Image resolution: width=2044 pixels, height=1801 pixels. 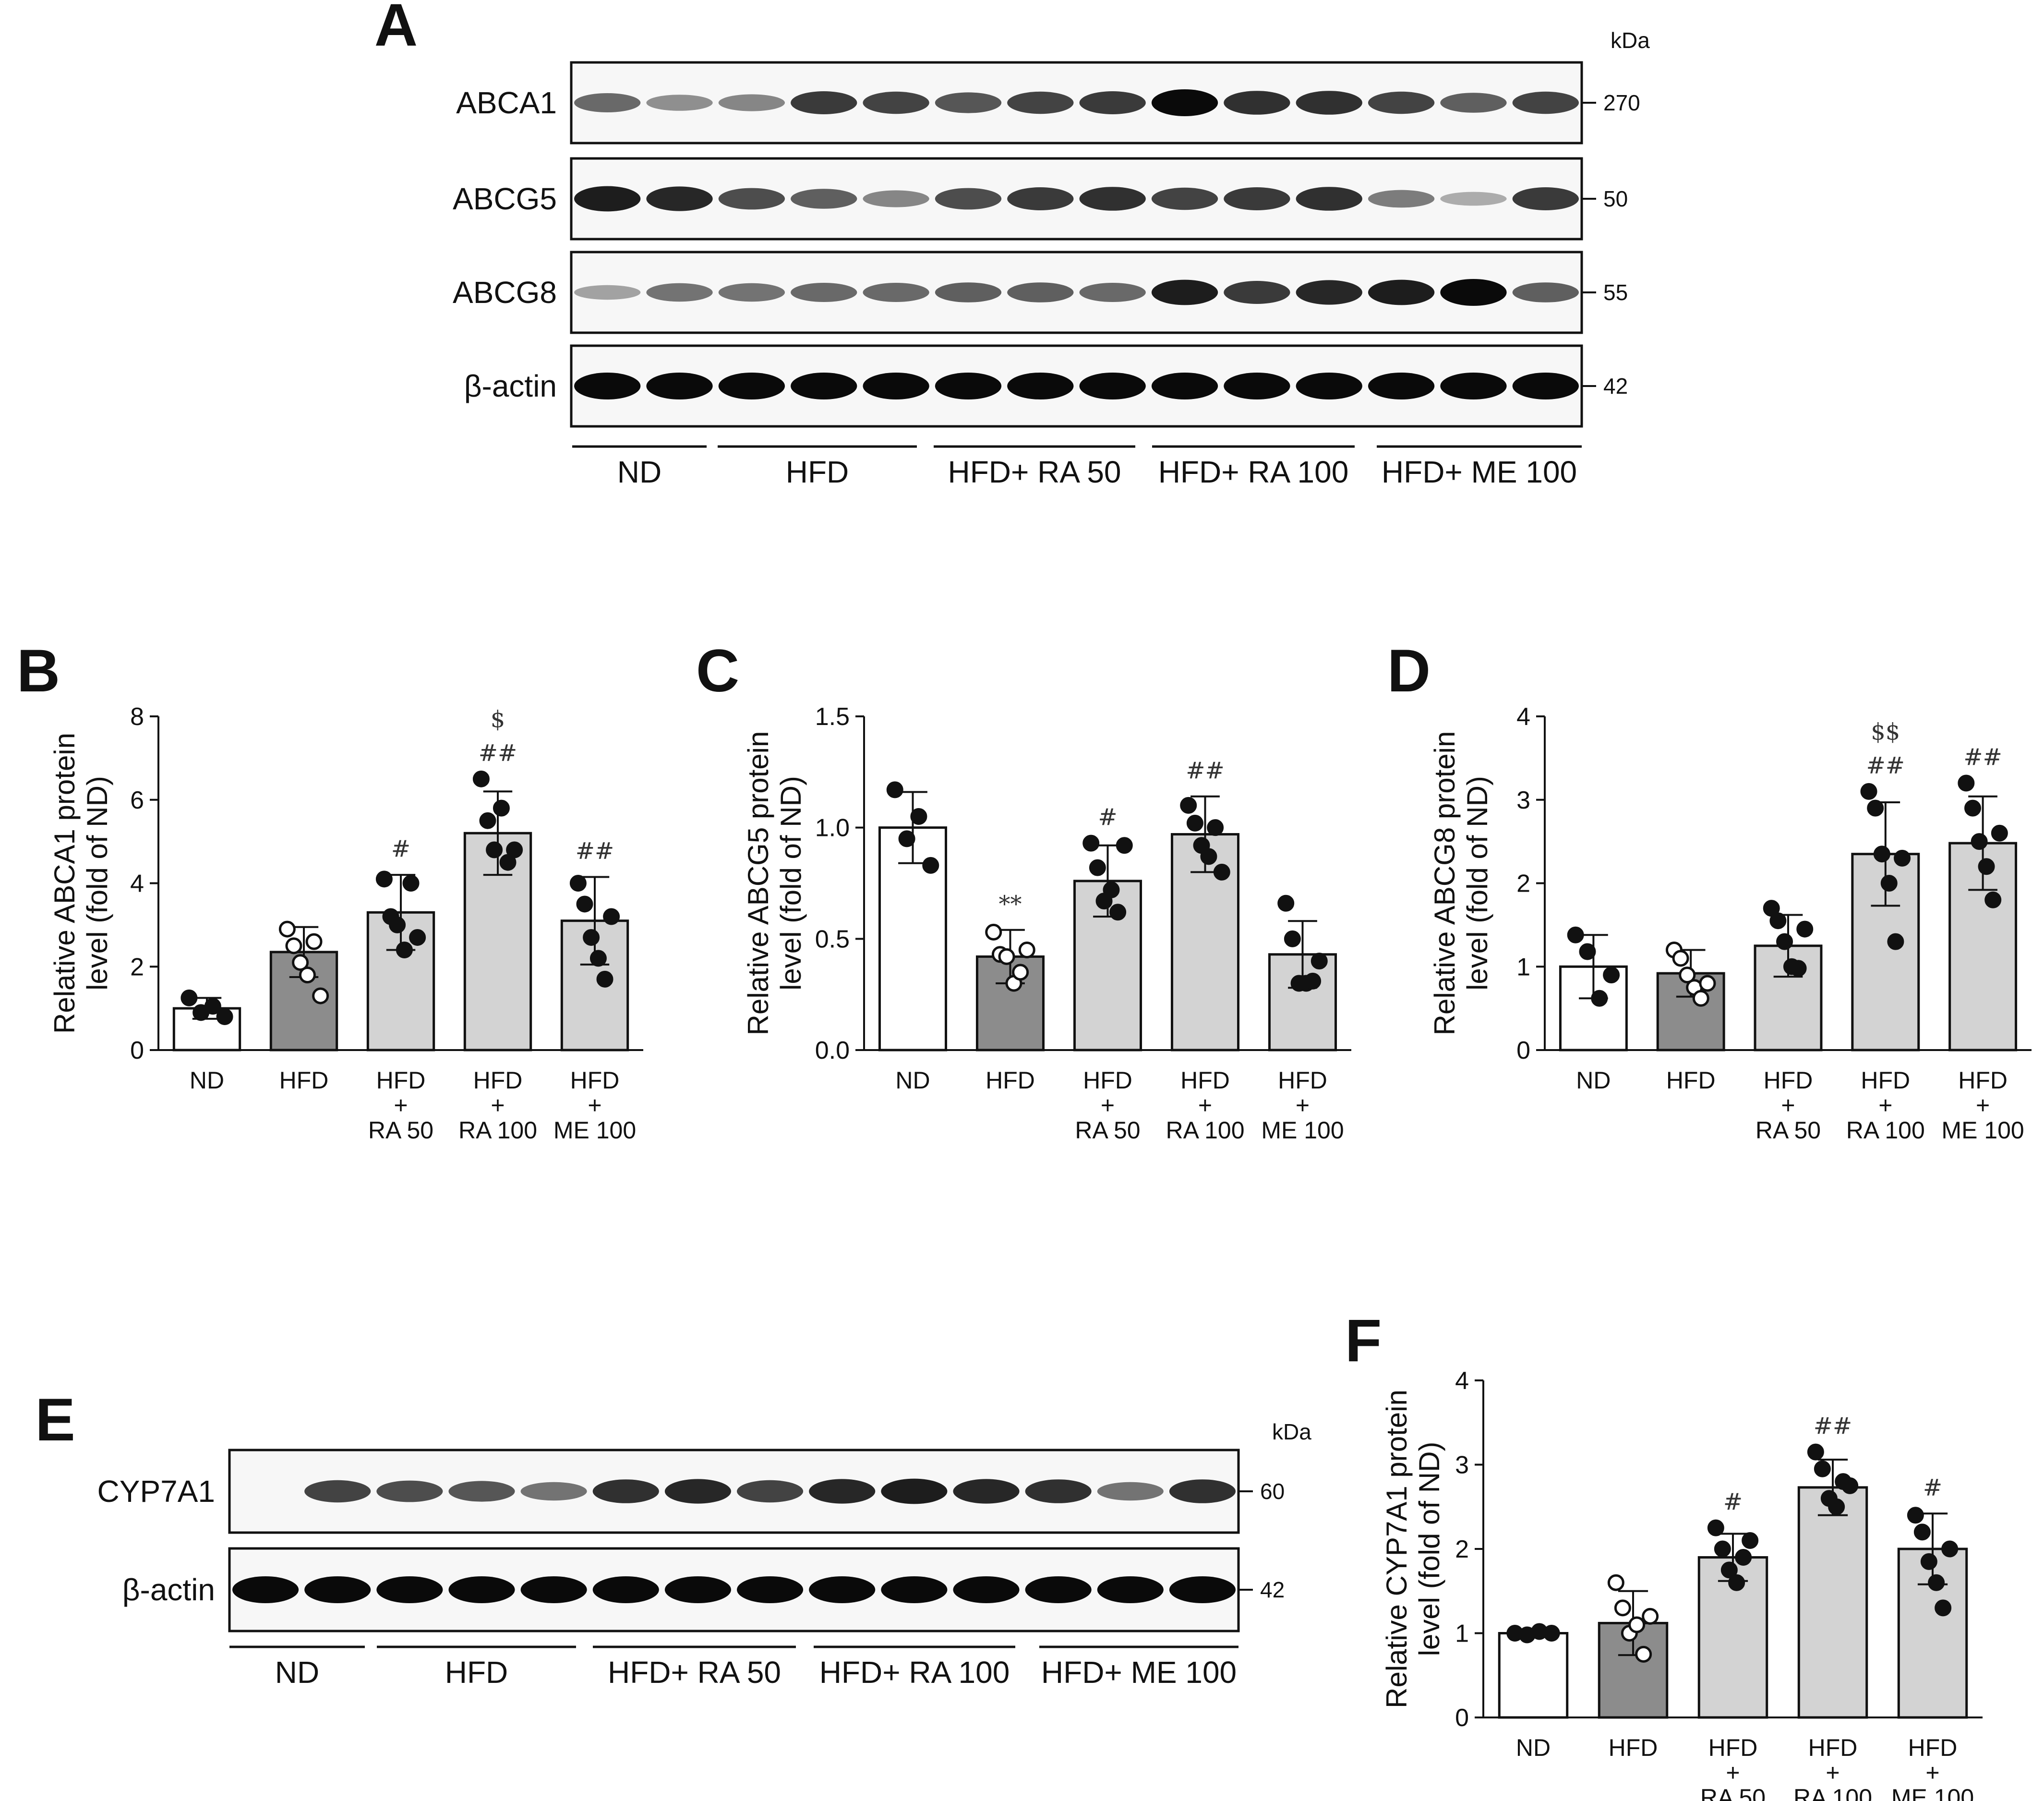 I want to click on blot-row-abca1: ABCA1 270, so click(x=1048, y=103).